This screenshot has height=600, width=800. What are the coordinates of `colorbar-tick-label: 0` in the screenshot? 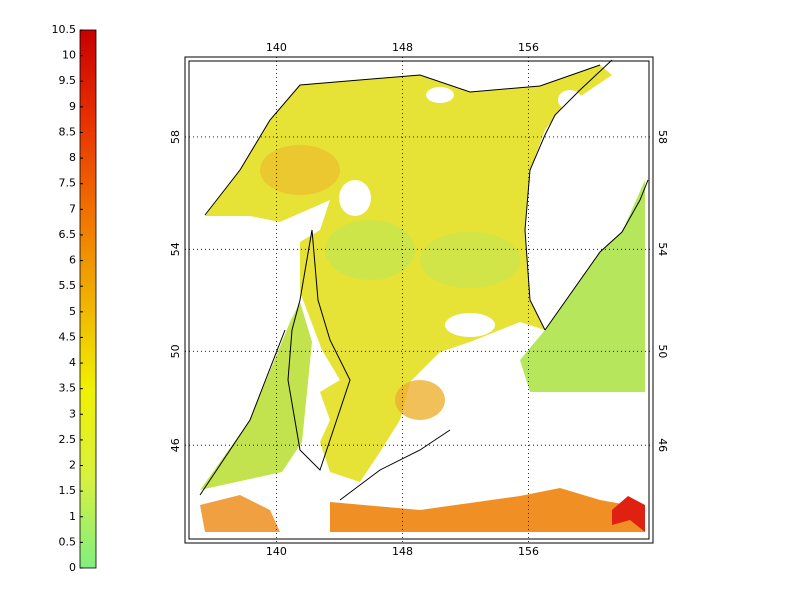 It's located at (72, 567).